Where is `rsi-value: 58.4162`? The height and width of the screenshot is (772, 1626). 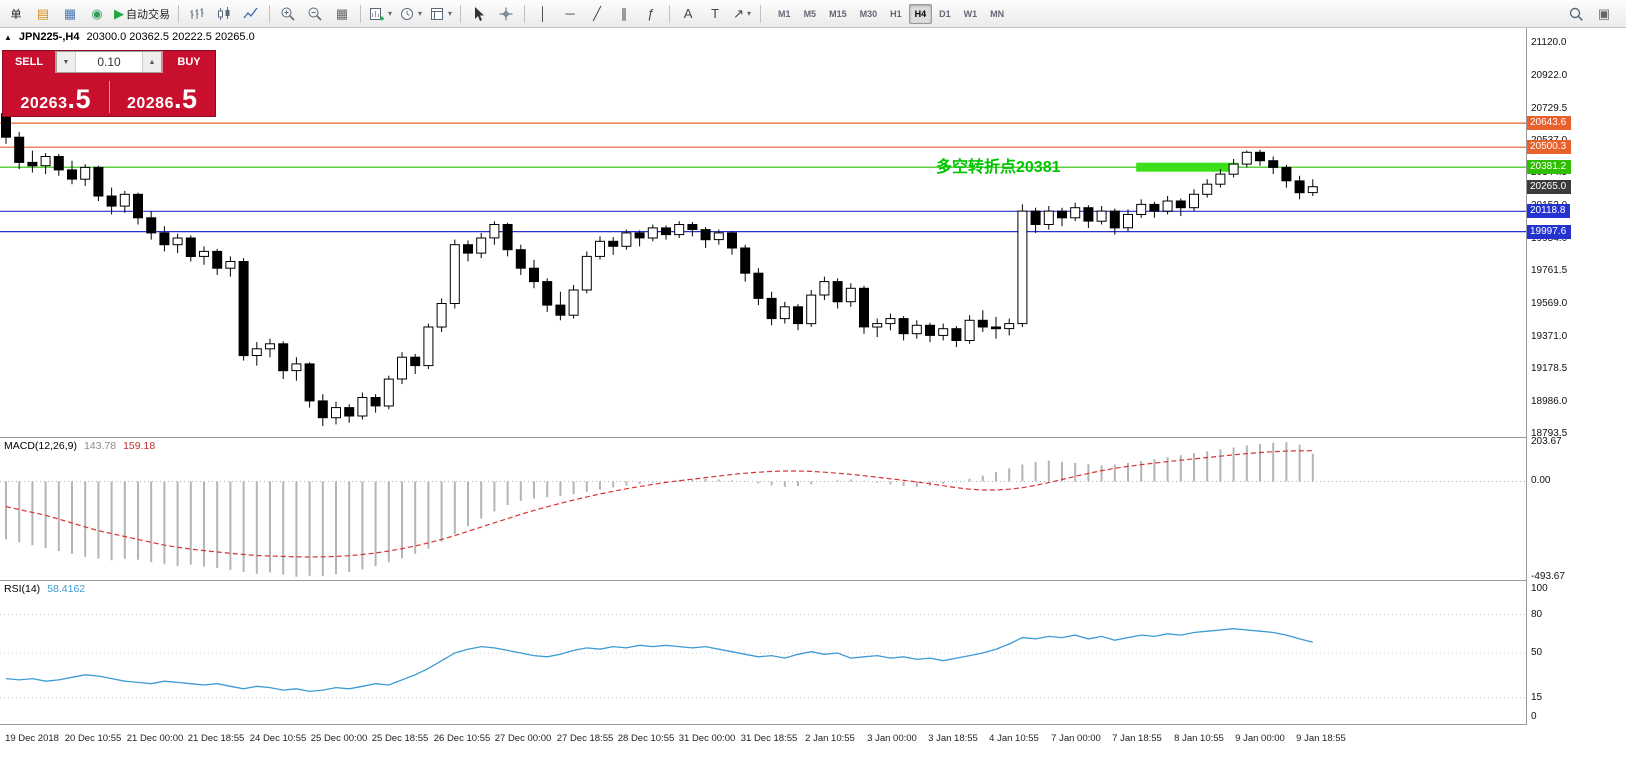
rsi-value: 58.4162 is located at coordinates (66, 589).